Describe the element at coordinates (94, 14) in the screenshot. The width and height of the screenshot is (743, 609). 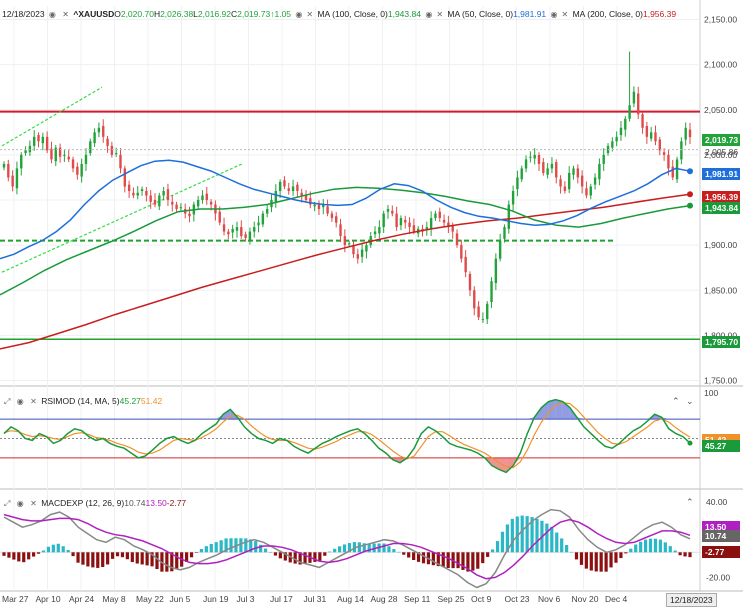
I see `header-symbol: ^XAUUSD` at that location.